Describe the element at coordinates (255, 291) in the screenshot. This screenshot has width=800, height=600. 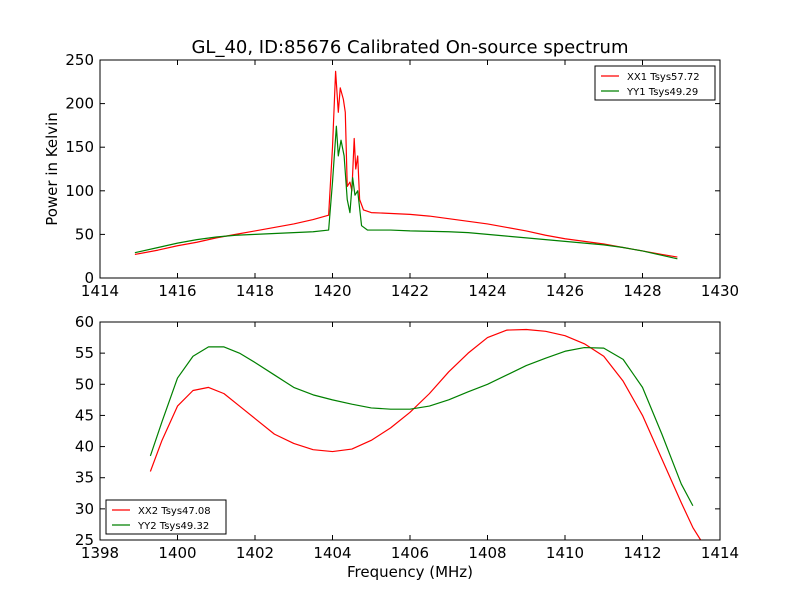
I see `x-tick-label: 1418` at that location.